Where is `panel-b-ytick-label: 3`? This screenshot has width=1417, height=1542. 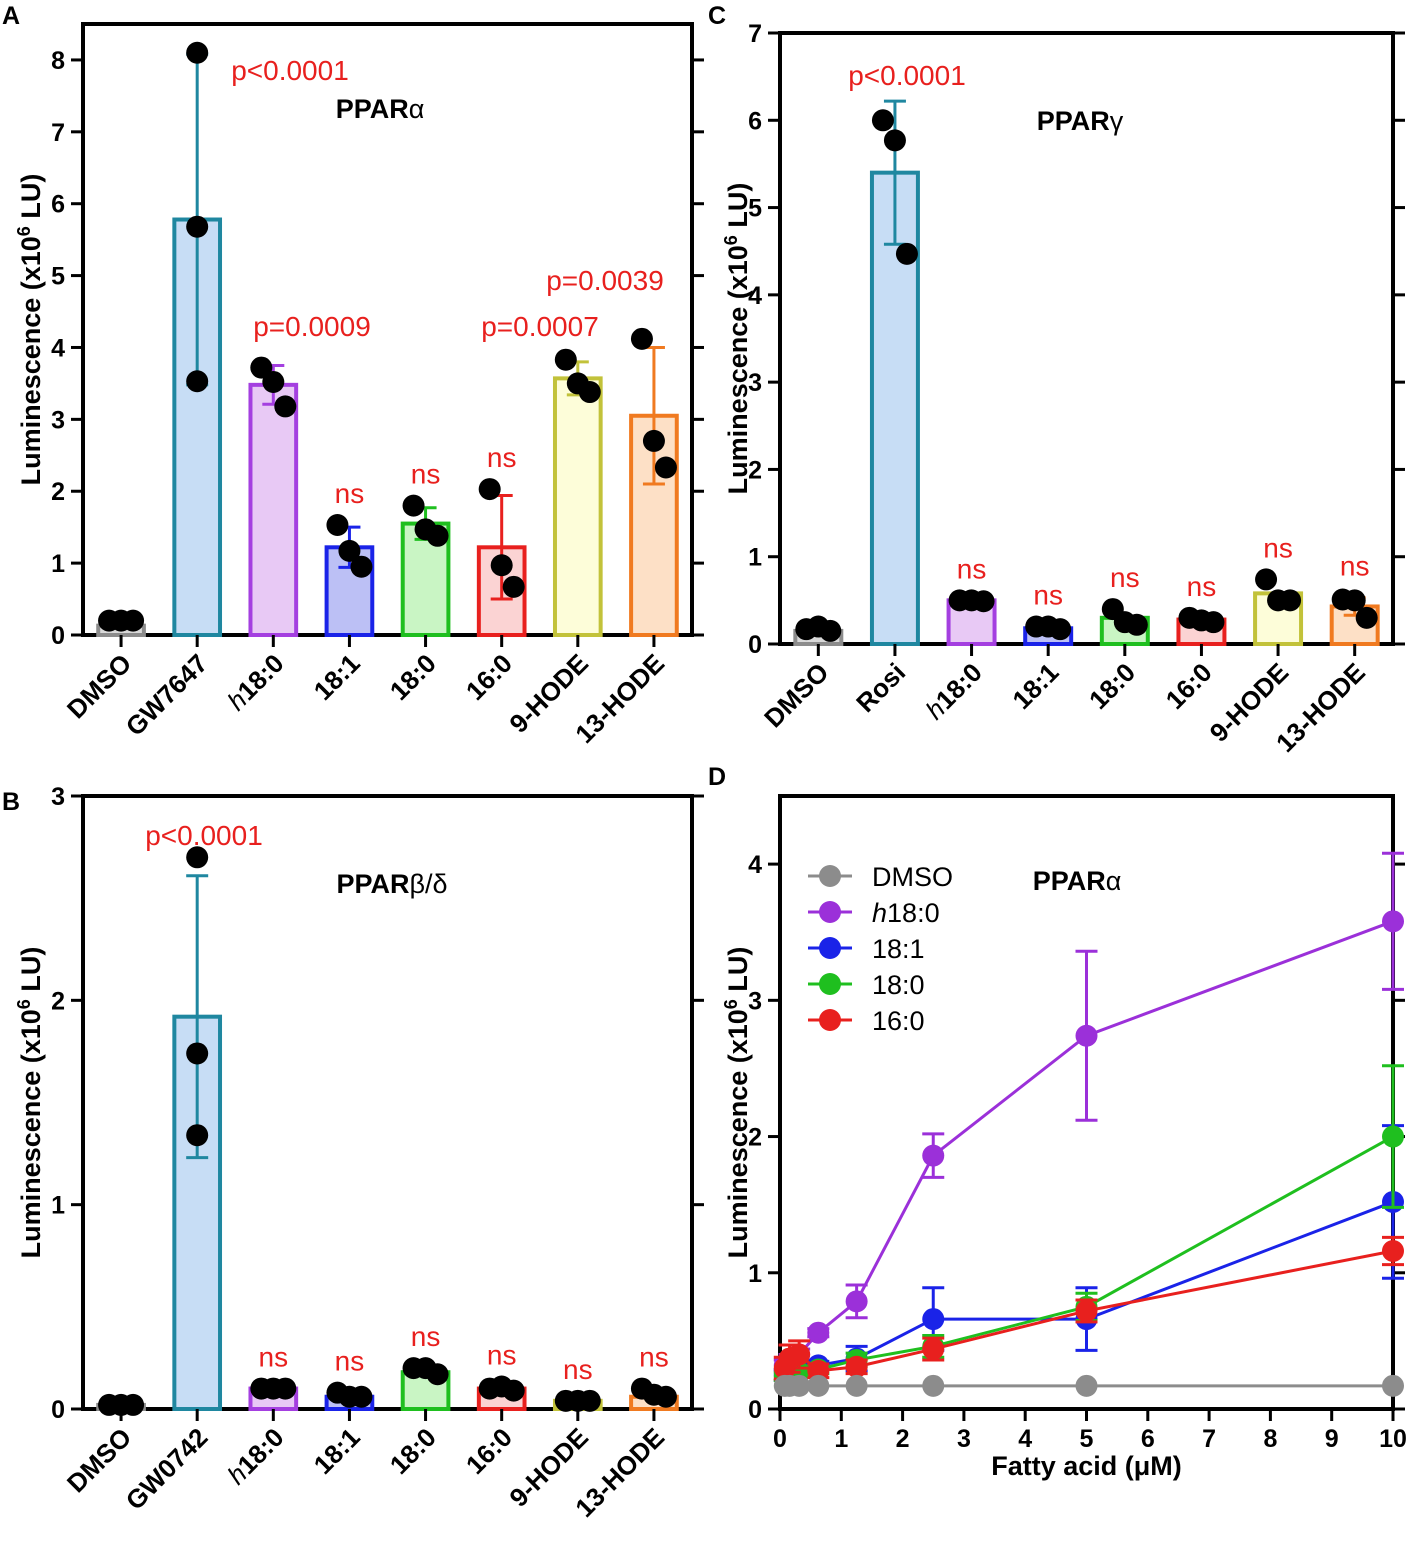 panel-b-ytick-label: 3 is located at coordinates (58, 797).